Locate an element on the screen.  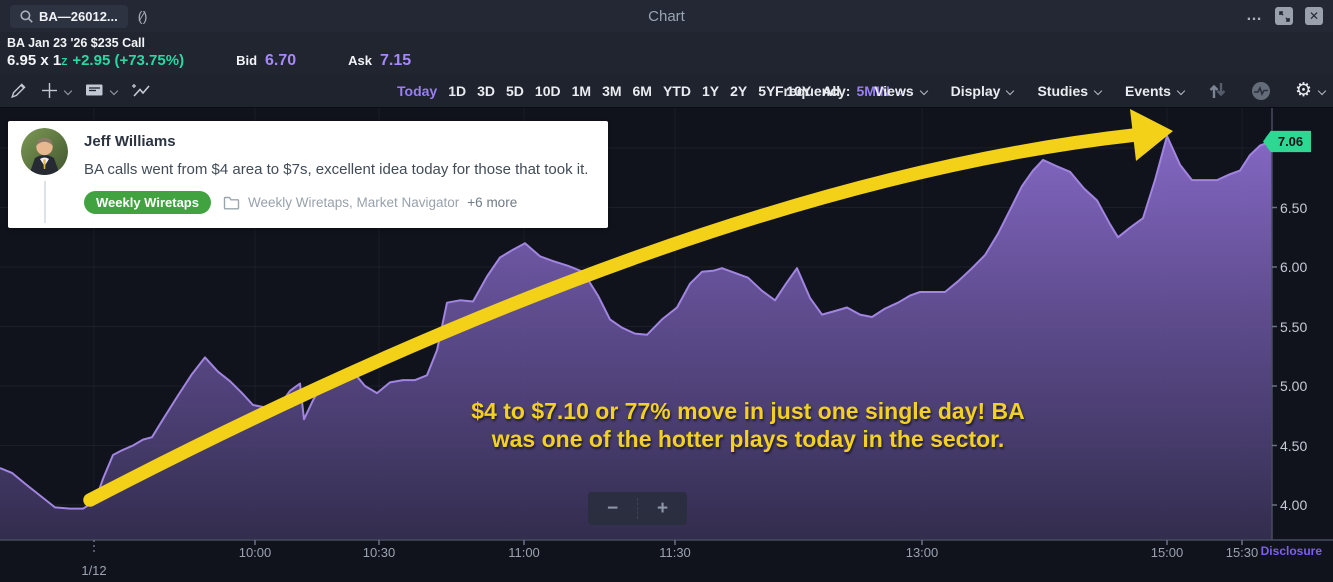
zoom-controls: − + is located at coordinates (637, 508).